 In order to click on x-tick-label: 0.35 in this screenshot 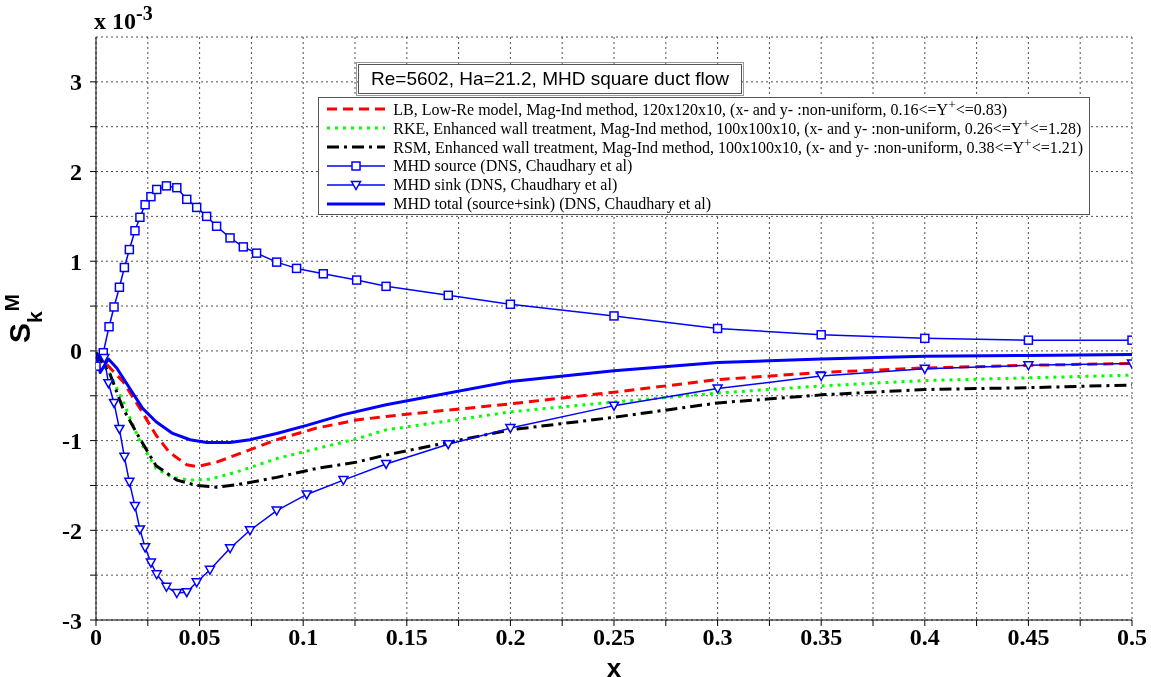, I will do `click(821, 637)`.